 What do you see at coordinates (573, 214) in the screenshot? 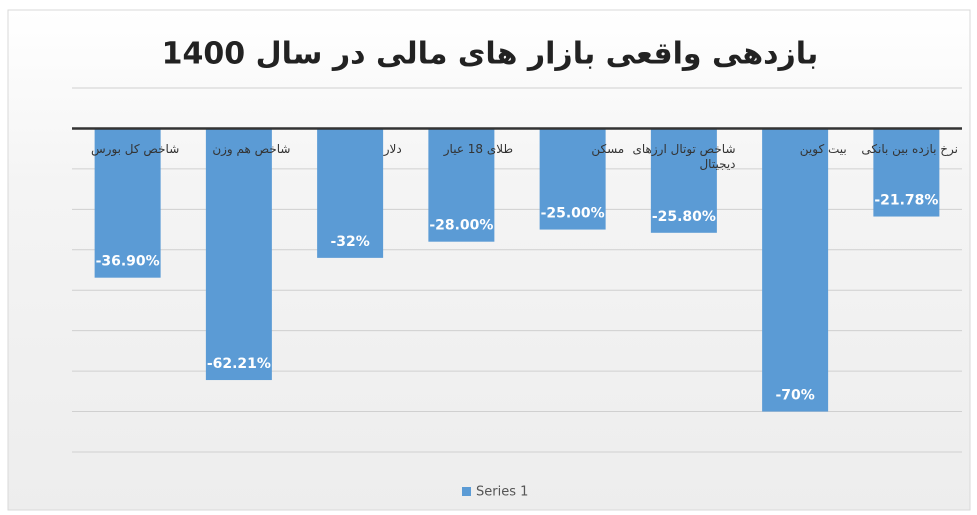
I see `data-label: -25.00%` at bounding box center [573, 214].